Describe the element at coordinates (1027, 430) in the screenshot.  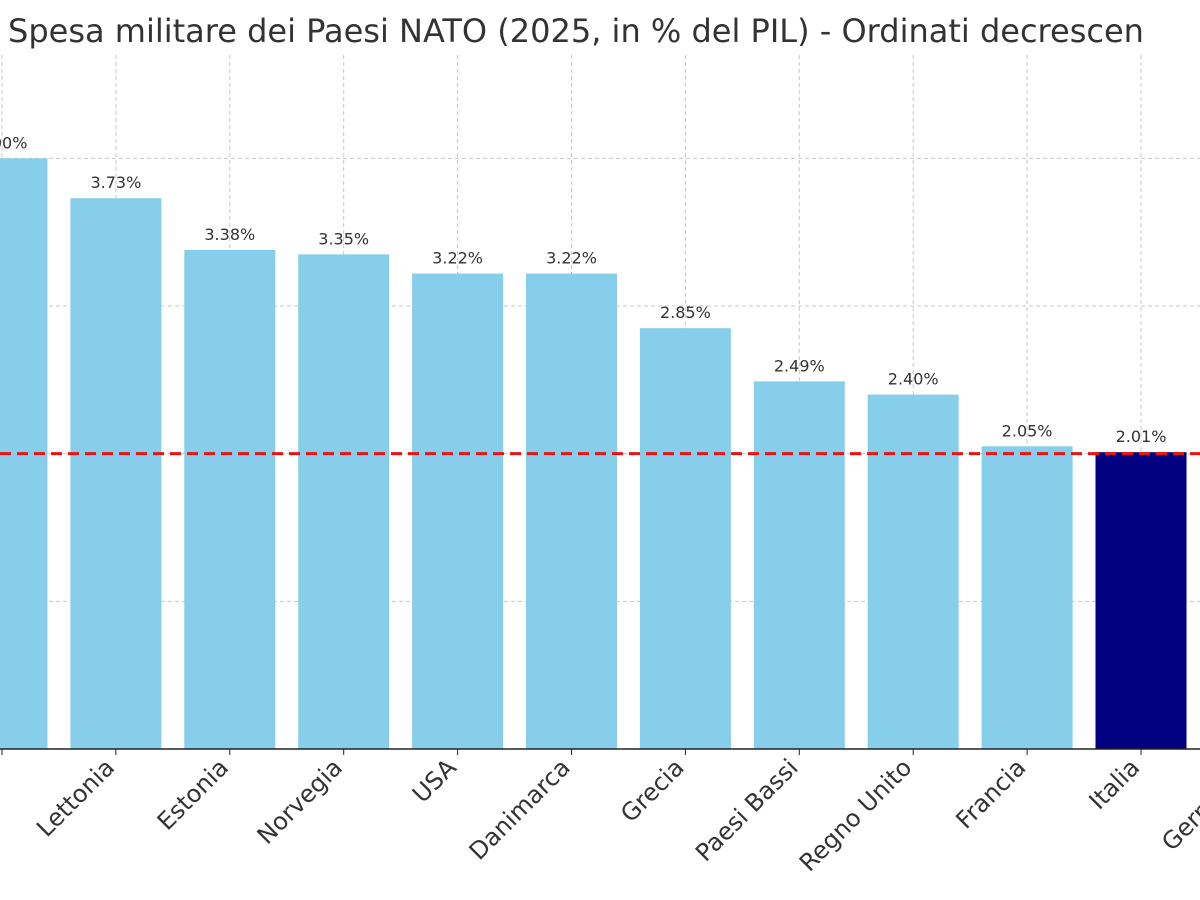
I see `value-label: 2.05%` at that location.